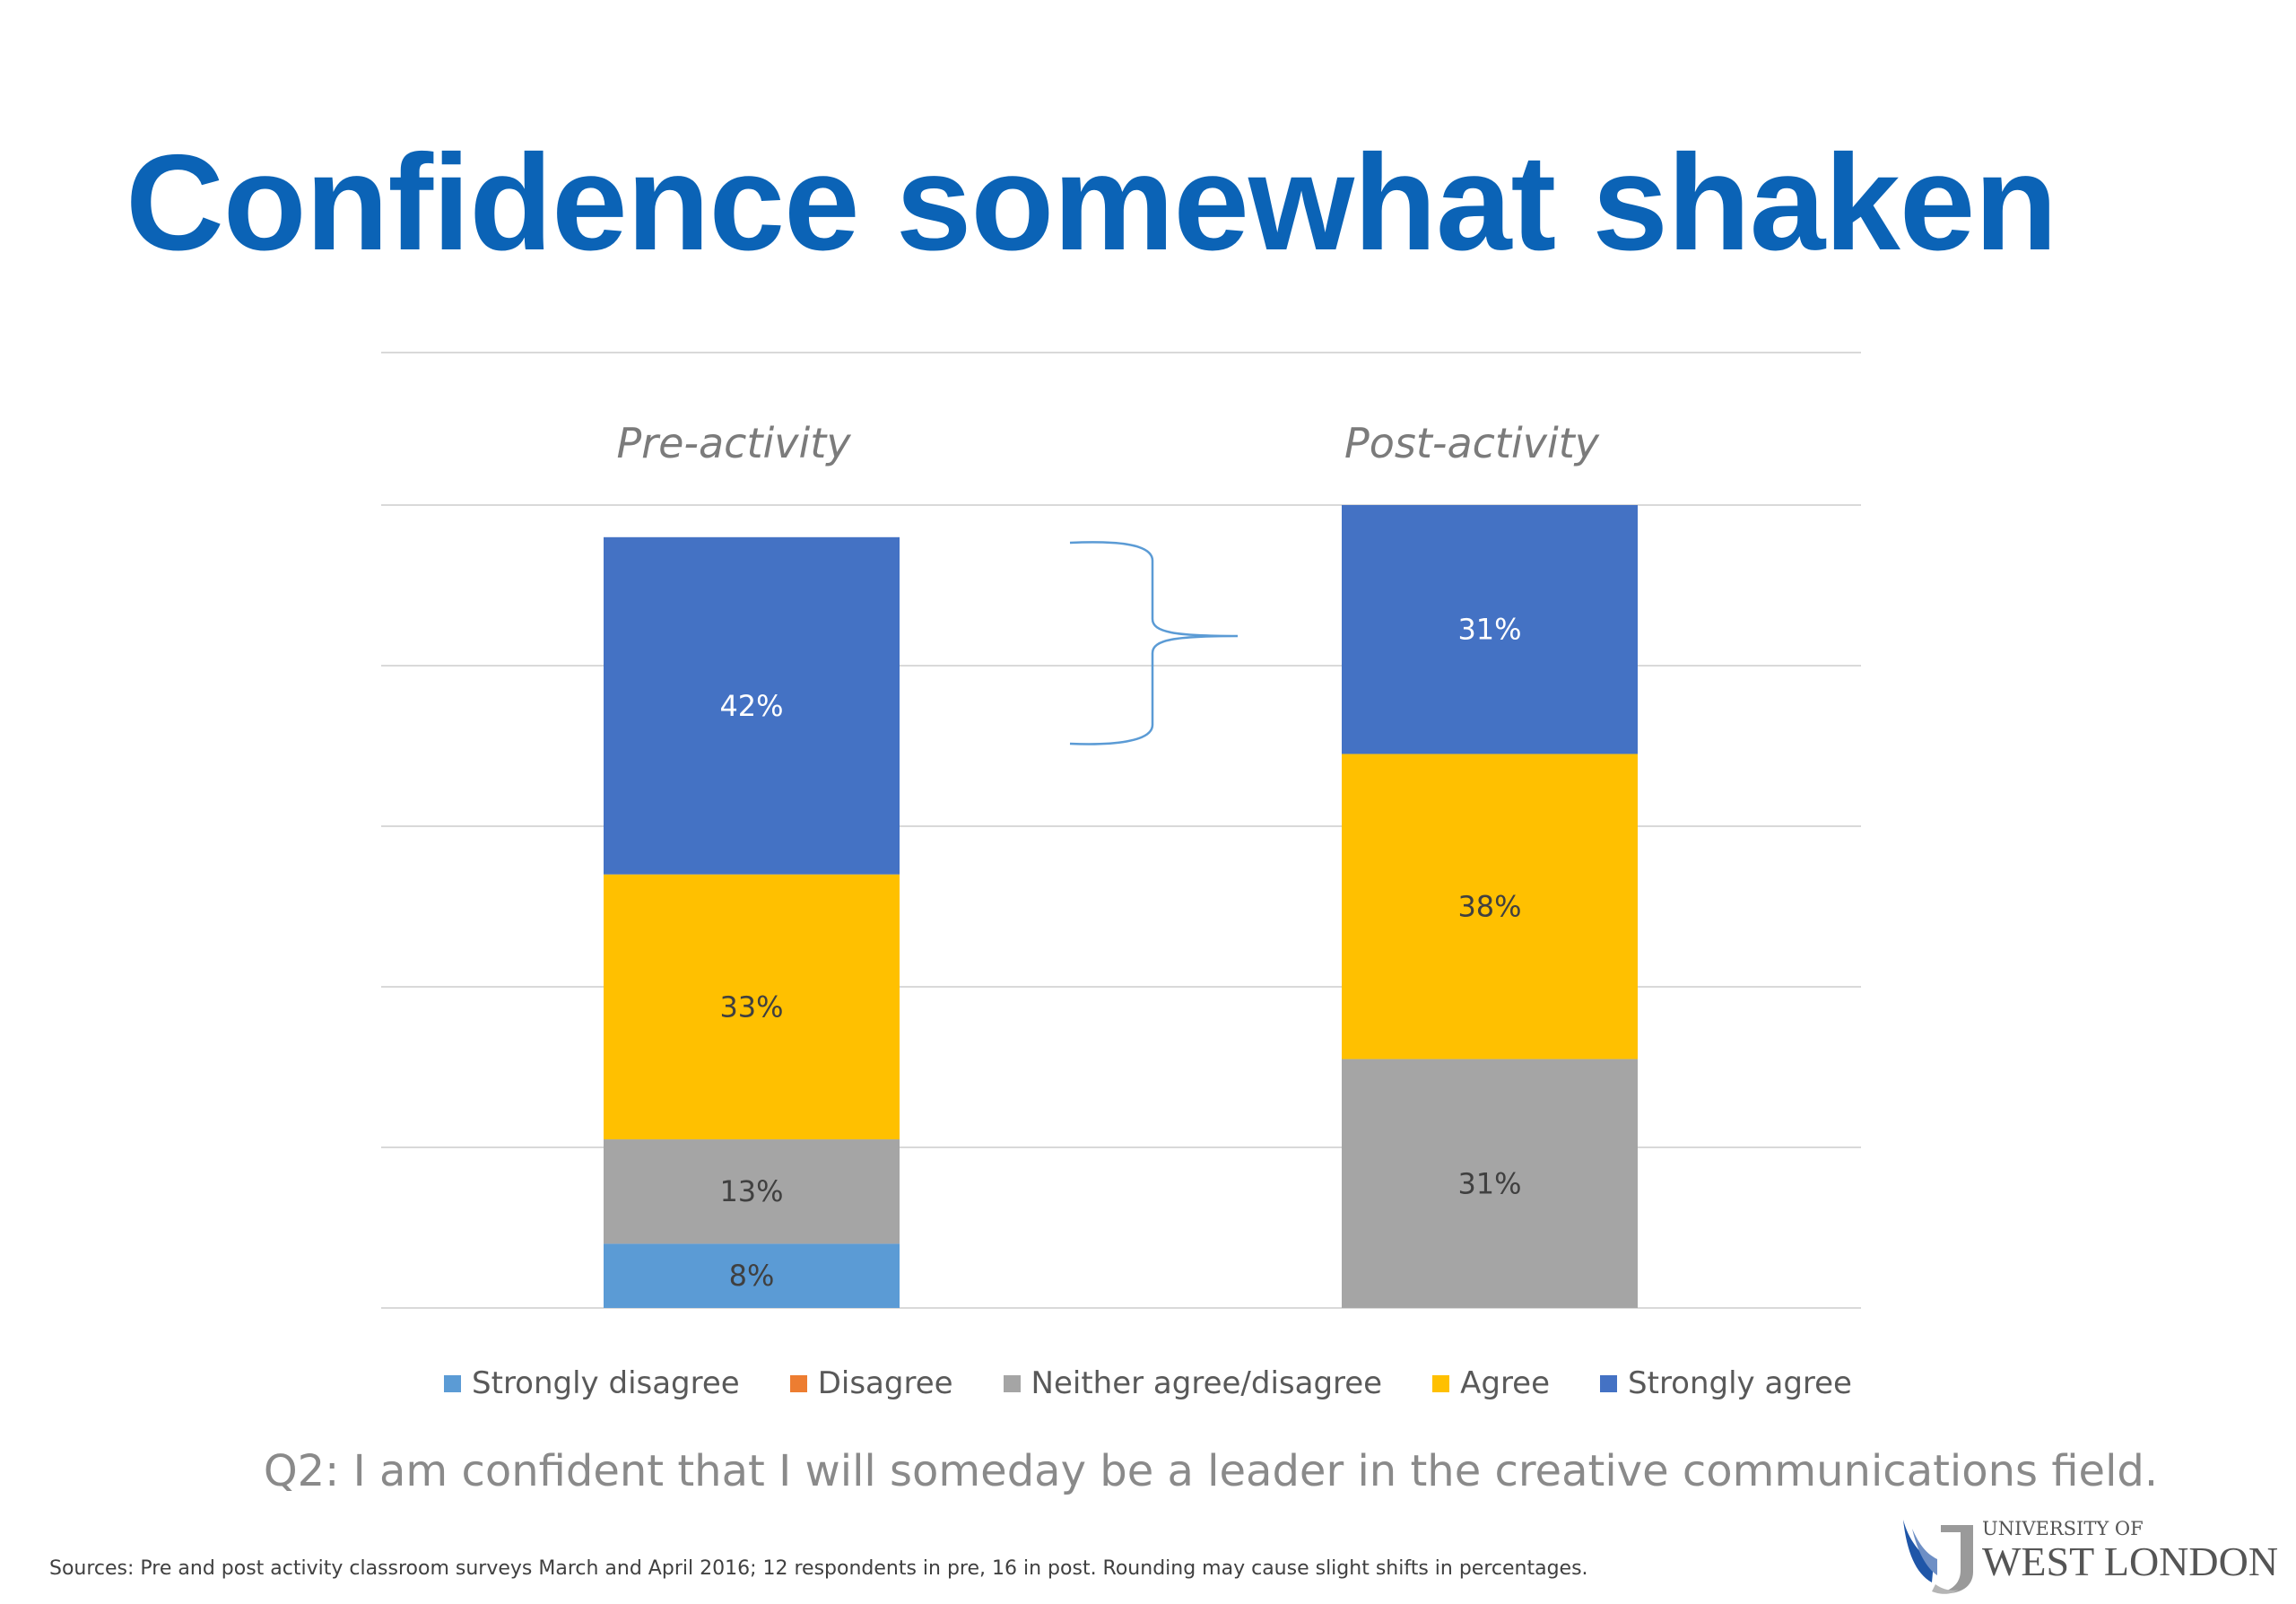 This screenshot has width=2296, height=1604. Describe the element at coordinates (2130, 1561) in the screenshot. I see `logo-text-big: WEST LONDON` at that location.